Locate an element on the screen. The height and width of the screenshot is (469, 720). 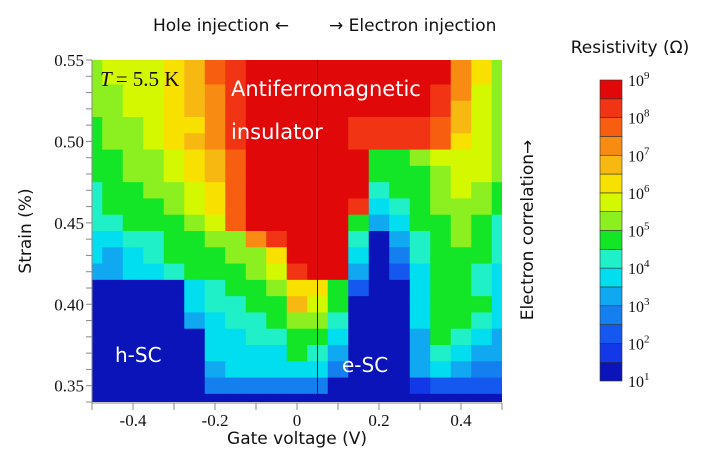
electron-sc-label: e-SC is located at coordinates (365, 365).